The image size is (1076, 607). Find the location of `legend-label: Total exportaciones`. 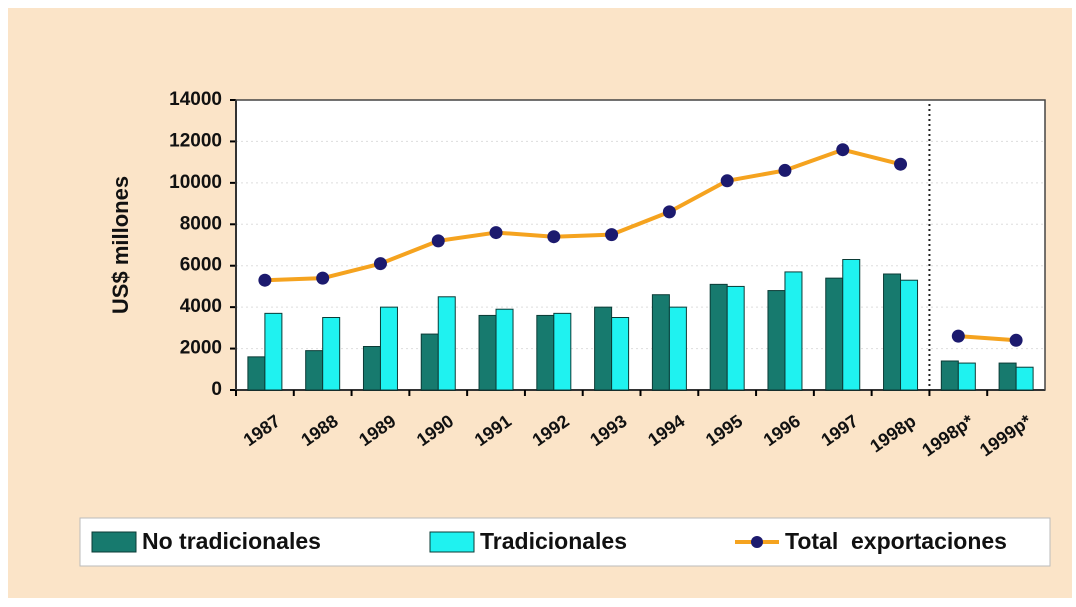

legend-label: Total exportaciones is located at coordinates (896, 541).